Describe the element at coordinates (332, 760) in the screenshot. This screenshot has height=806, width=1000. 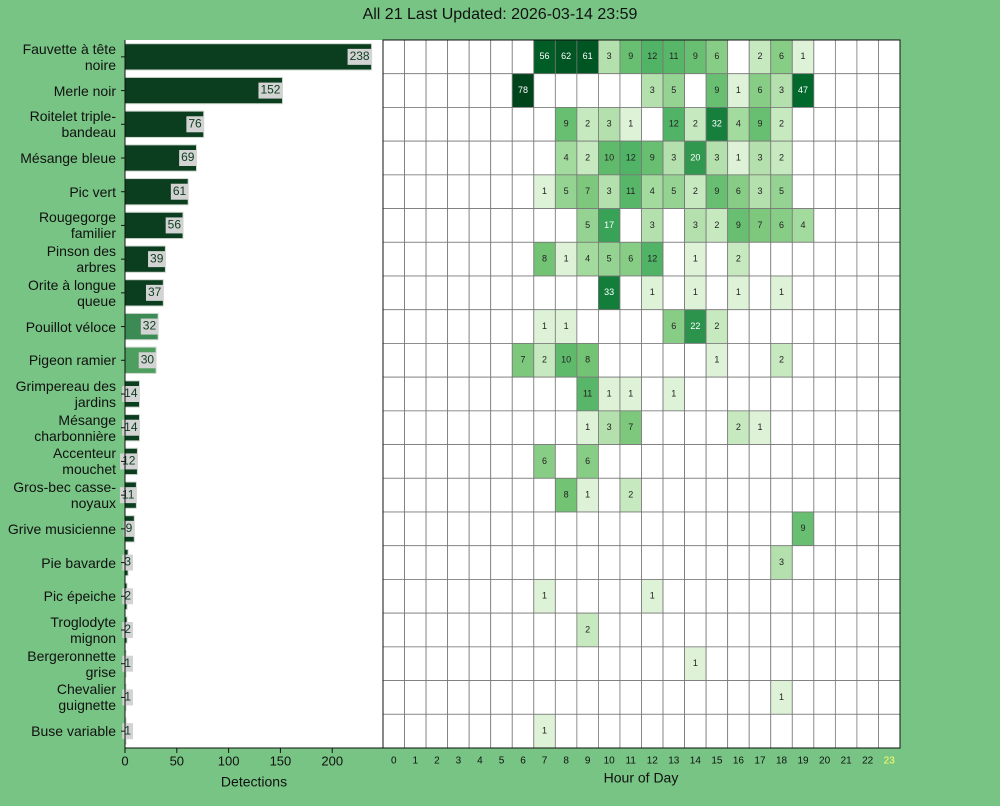
I see `x-tick-label: 200` at that location.